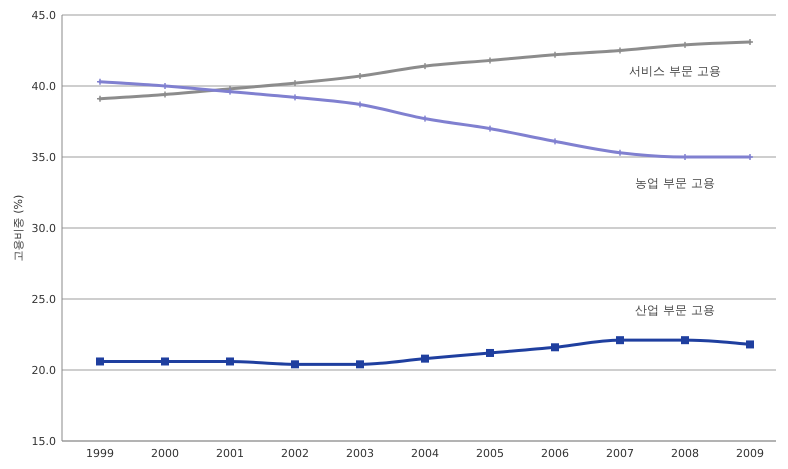 The height and width of the screenshot is (469, 788). Describe the element at coordinates (675, 183) in the screenshot. I see `series-label: 농업 부문 고용` at that location.